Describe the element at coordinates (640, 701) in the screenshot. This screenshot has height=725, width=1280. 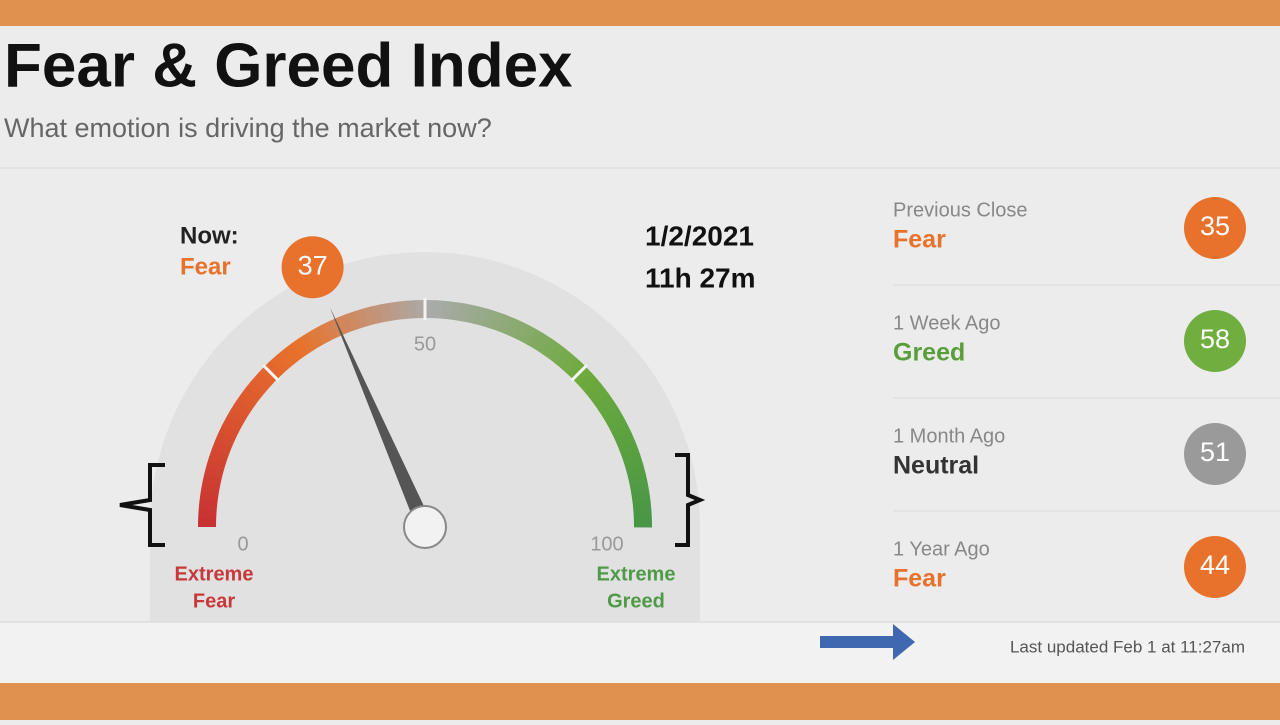
I see `bottom-band` at that location.